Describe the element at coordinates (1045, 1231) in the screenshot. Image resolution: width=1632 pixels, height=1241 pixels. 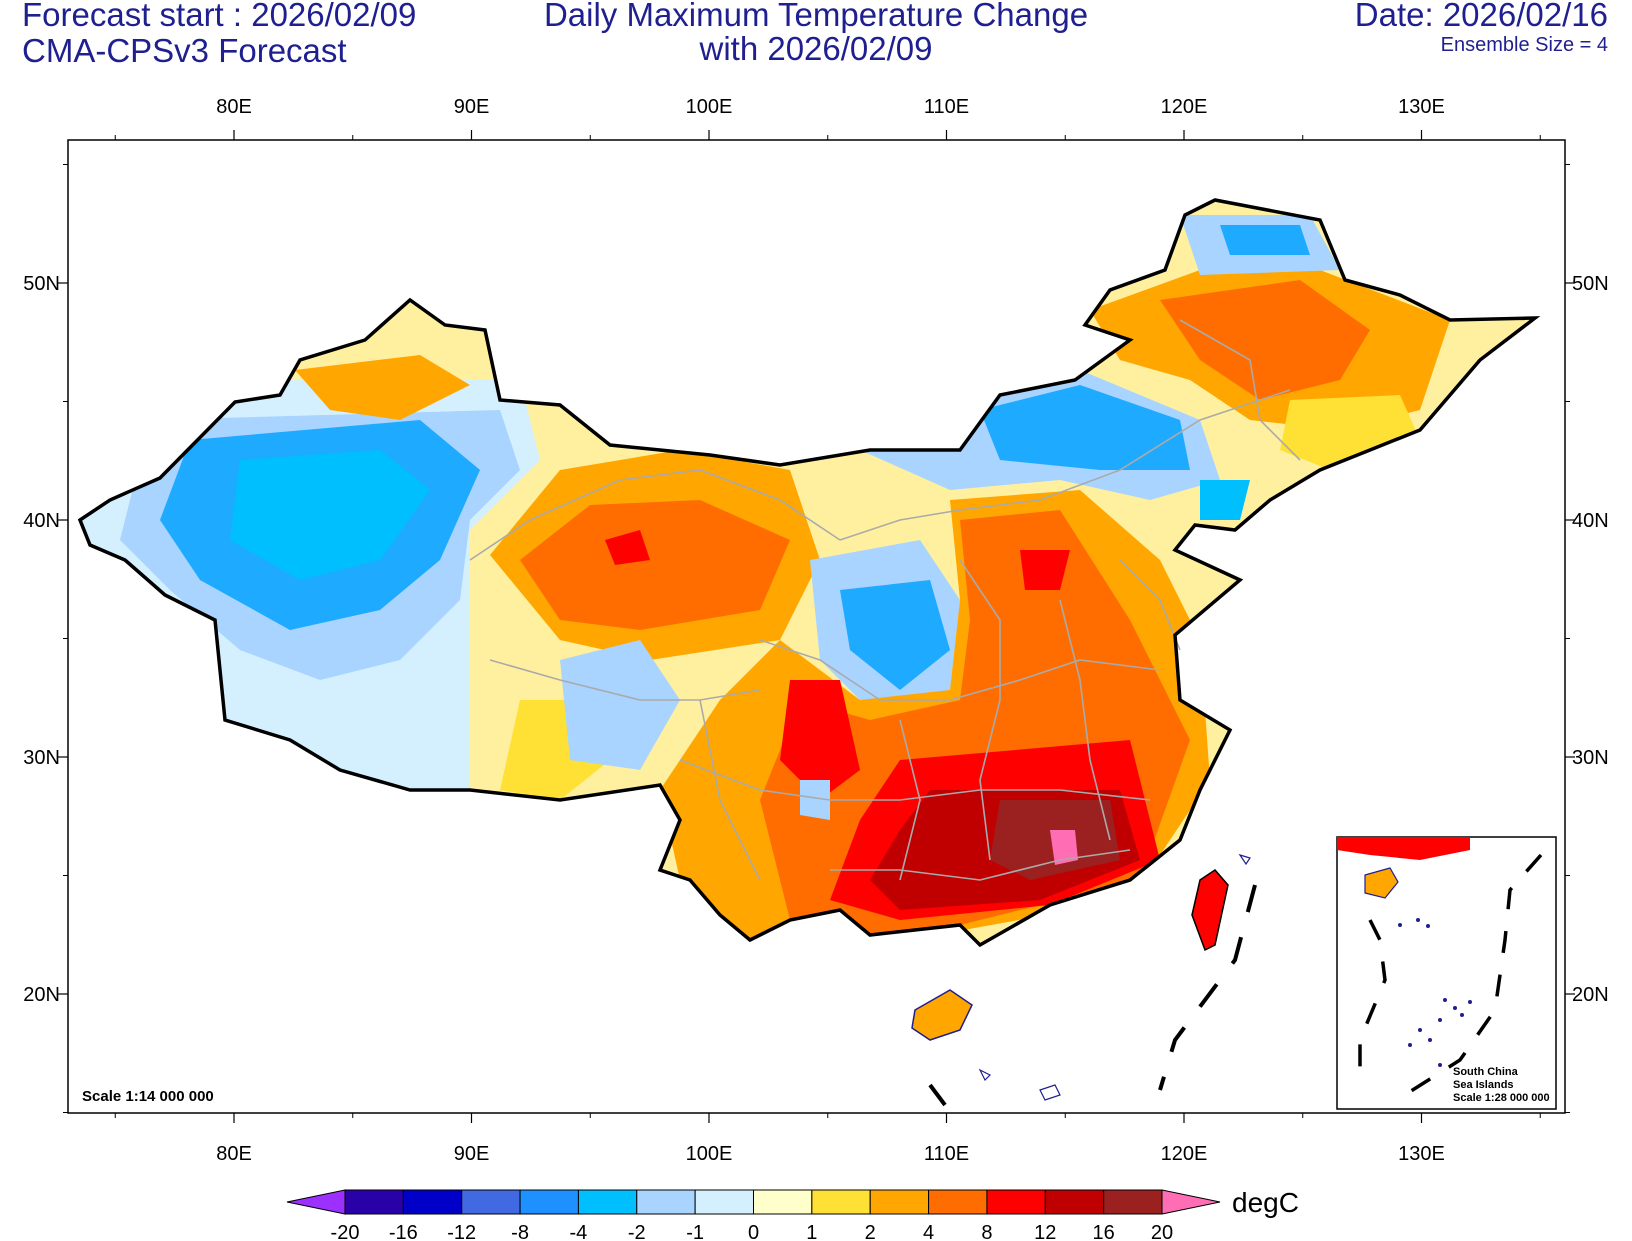
I see `colorbar-tick-label: 12` at that location.